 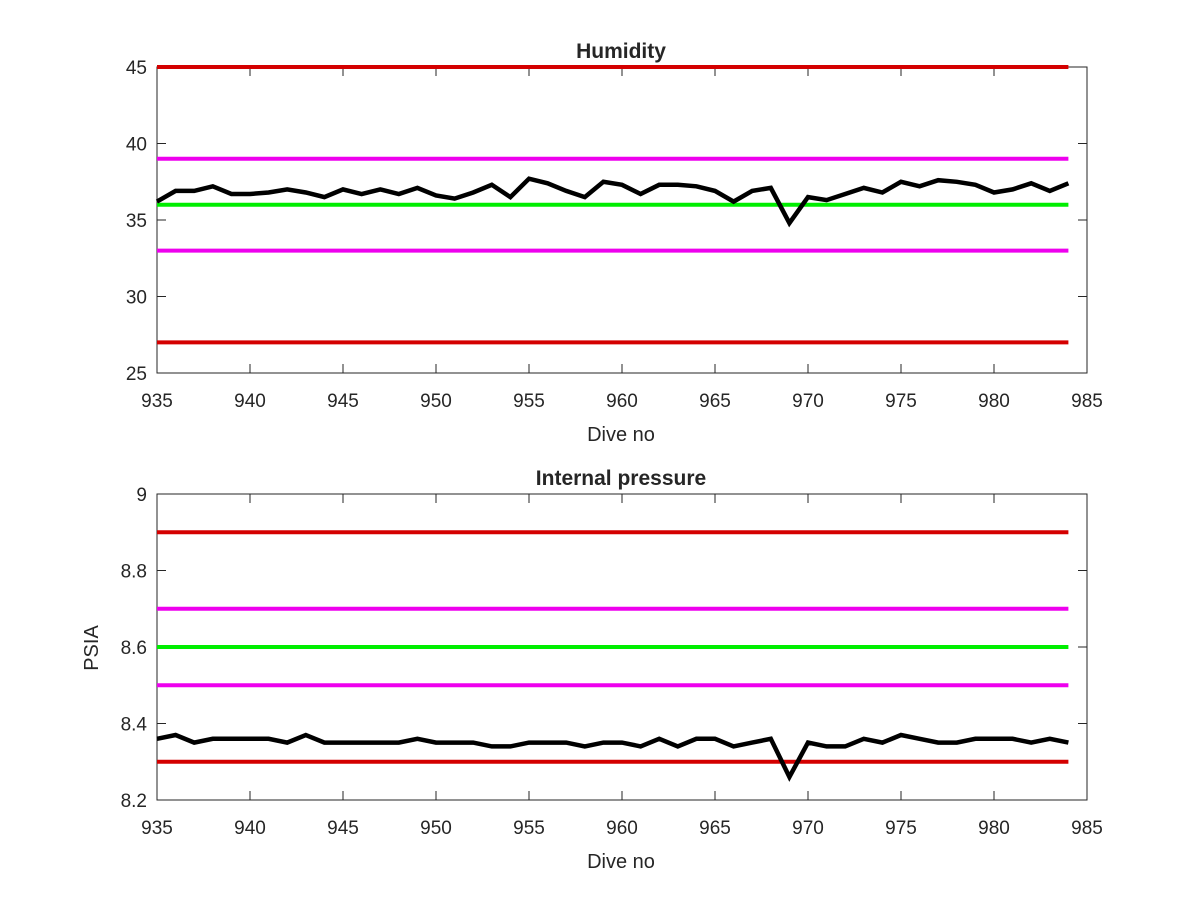 I want to click on y-tick-label: 40, so click(x=136, y=145).